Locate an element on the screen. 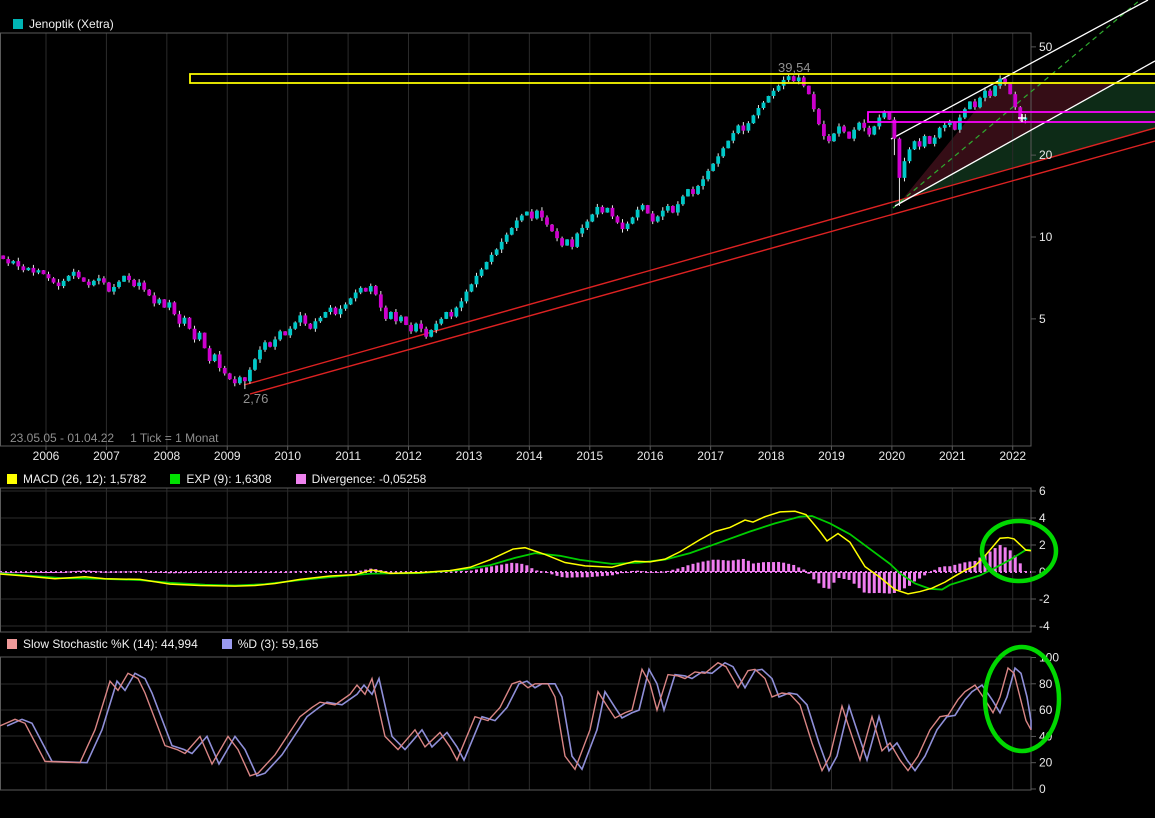 This screenshot has width=1155, height=818. svg-text: 6 is located at coordinates (1042, 491).